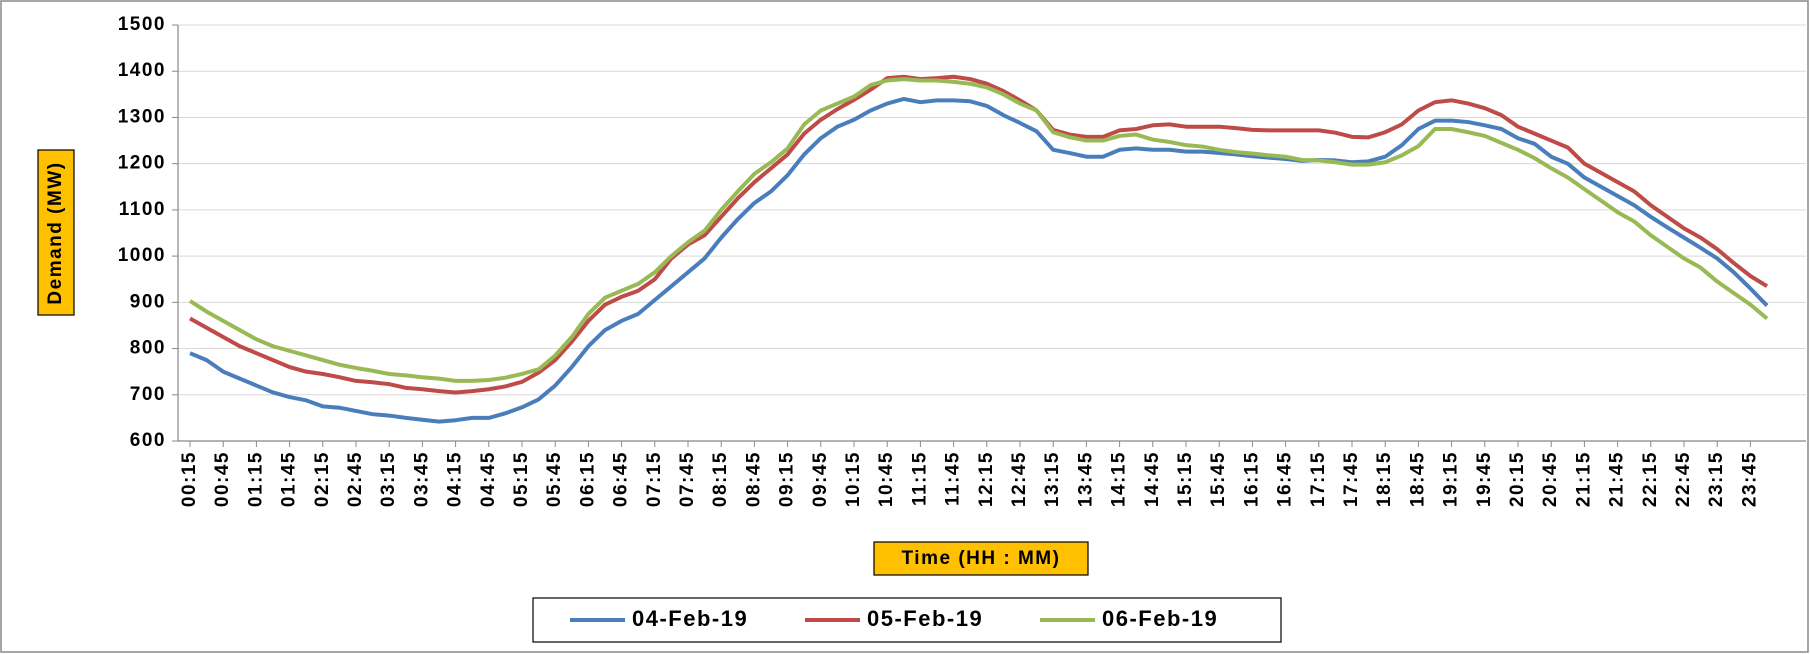 Image resolution: width=1810 pixels, height=654 pixels. I want to click on x-tick-label: 19:45, so click(1484, 479).